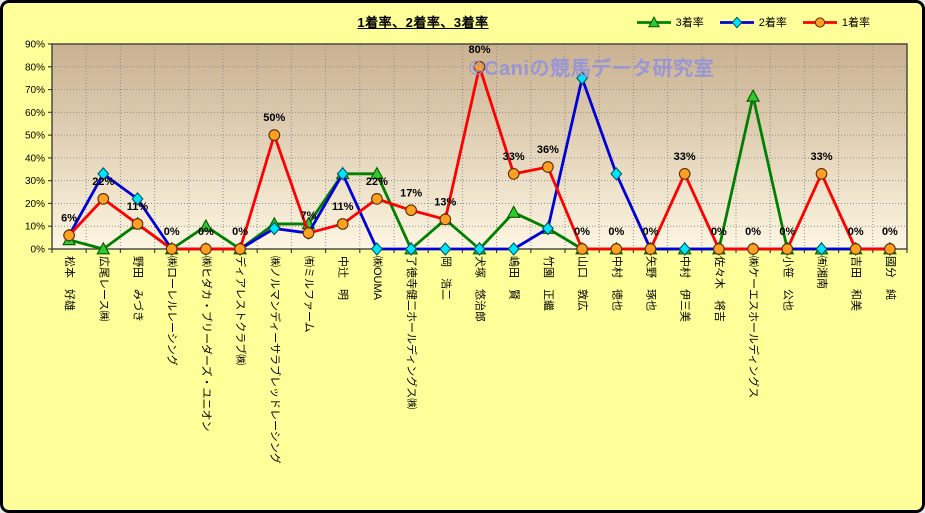  Describe the element at coordinates (69, 218) in the screenshot. I see `data-label: 6%` at that location.